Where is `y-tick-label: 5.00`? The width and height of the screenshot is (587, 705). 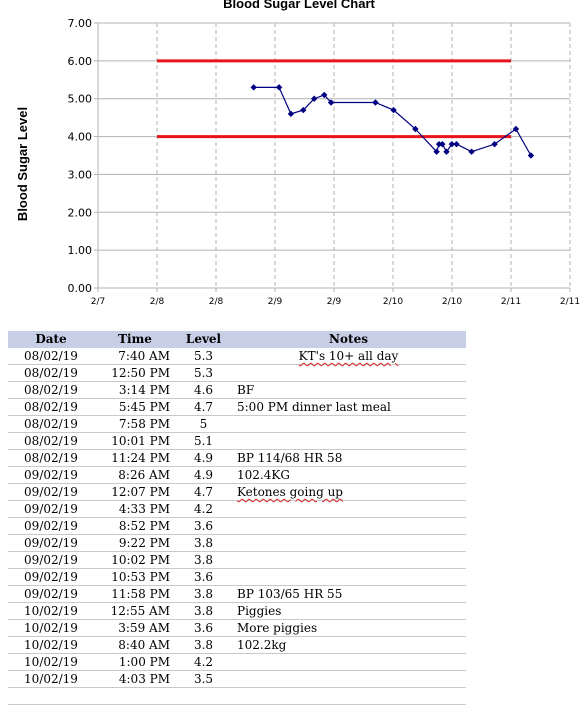
y-tick-label: 5.00 is located at coordinates (80, 99).